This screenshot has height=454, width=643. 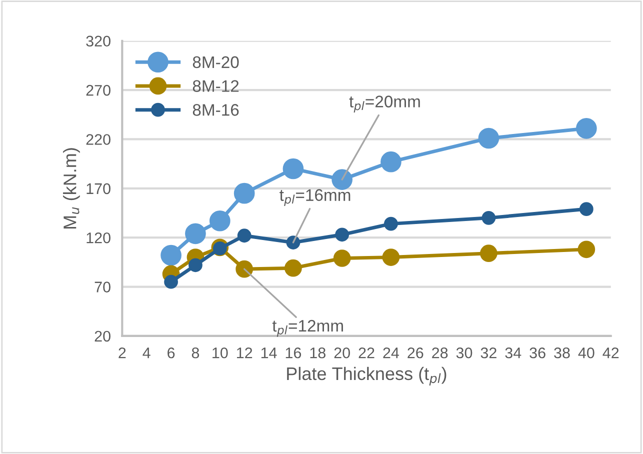 I want to click on x-tick-label: 16, so click(x=294, y=352).